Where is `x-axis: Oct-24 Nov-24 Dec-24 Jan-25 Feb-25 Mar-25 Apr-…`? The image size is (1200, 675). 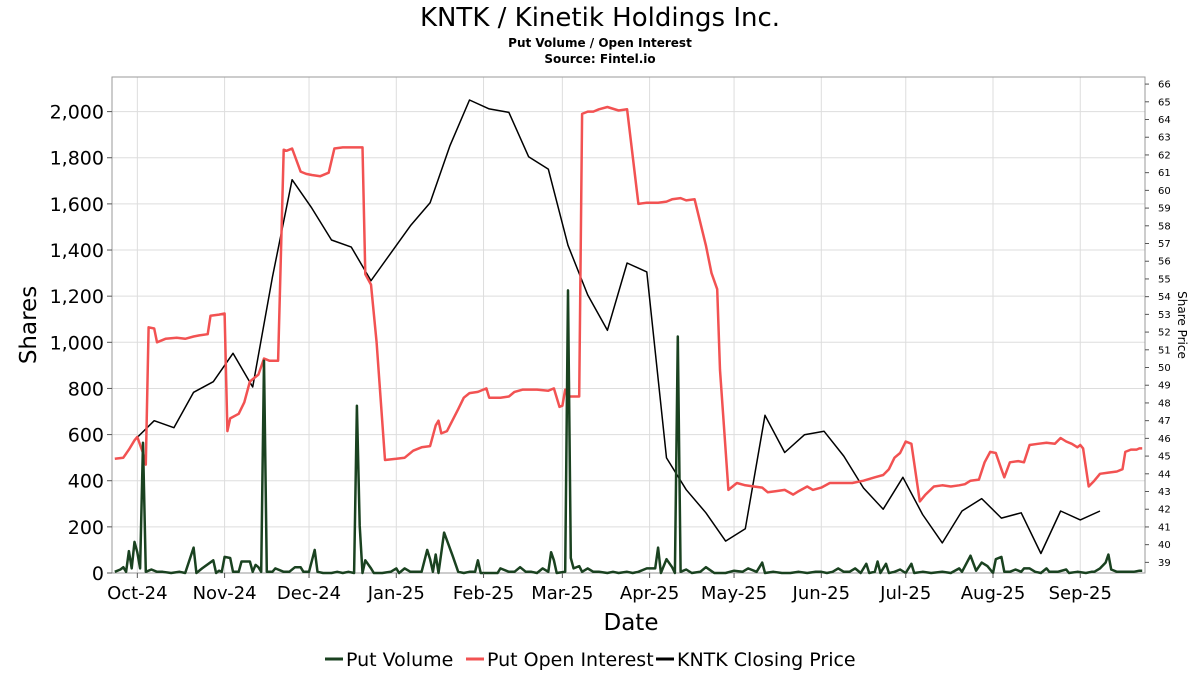
x-axis: Oct-24 Nov-24 Dec-24 Jan-25 Feb-25 Mar-25 Apr-… is located at coordinates (609, 588).